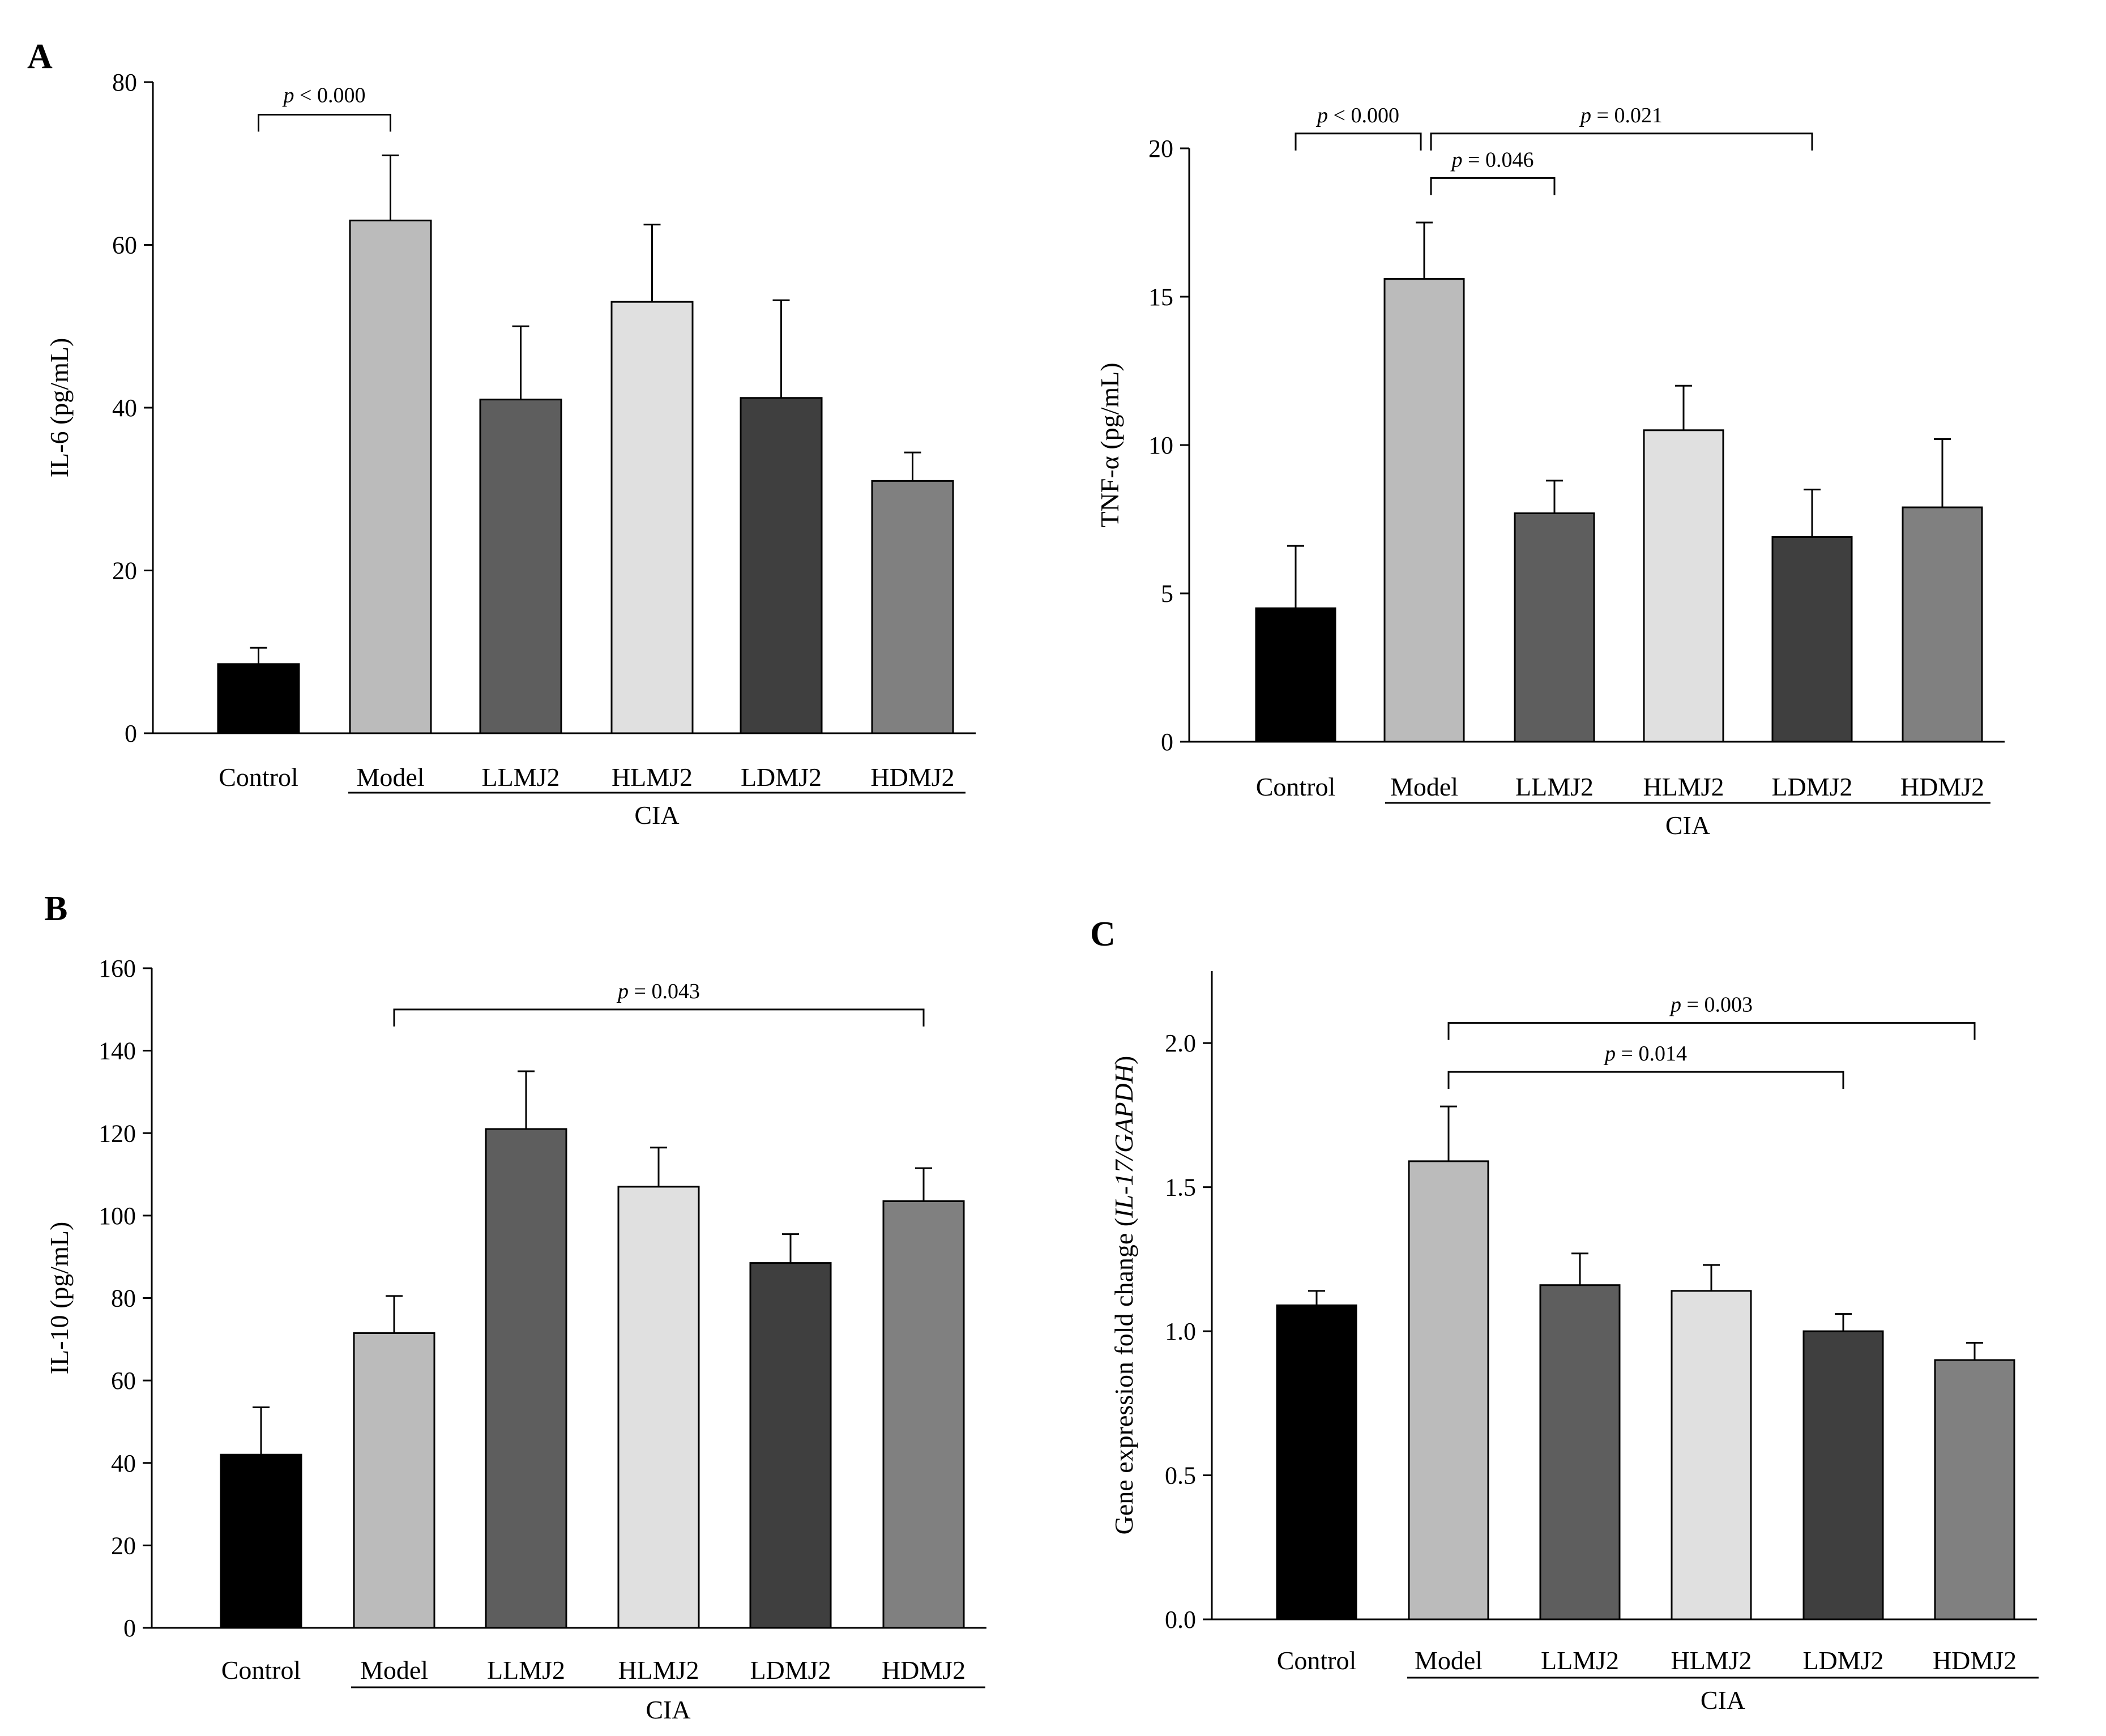 The height and width of the screenshot is (1736, 2106). Describe the element at coordinates (117, 1051) in the screenshot. I see `y-tick-label: 140` at that location.